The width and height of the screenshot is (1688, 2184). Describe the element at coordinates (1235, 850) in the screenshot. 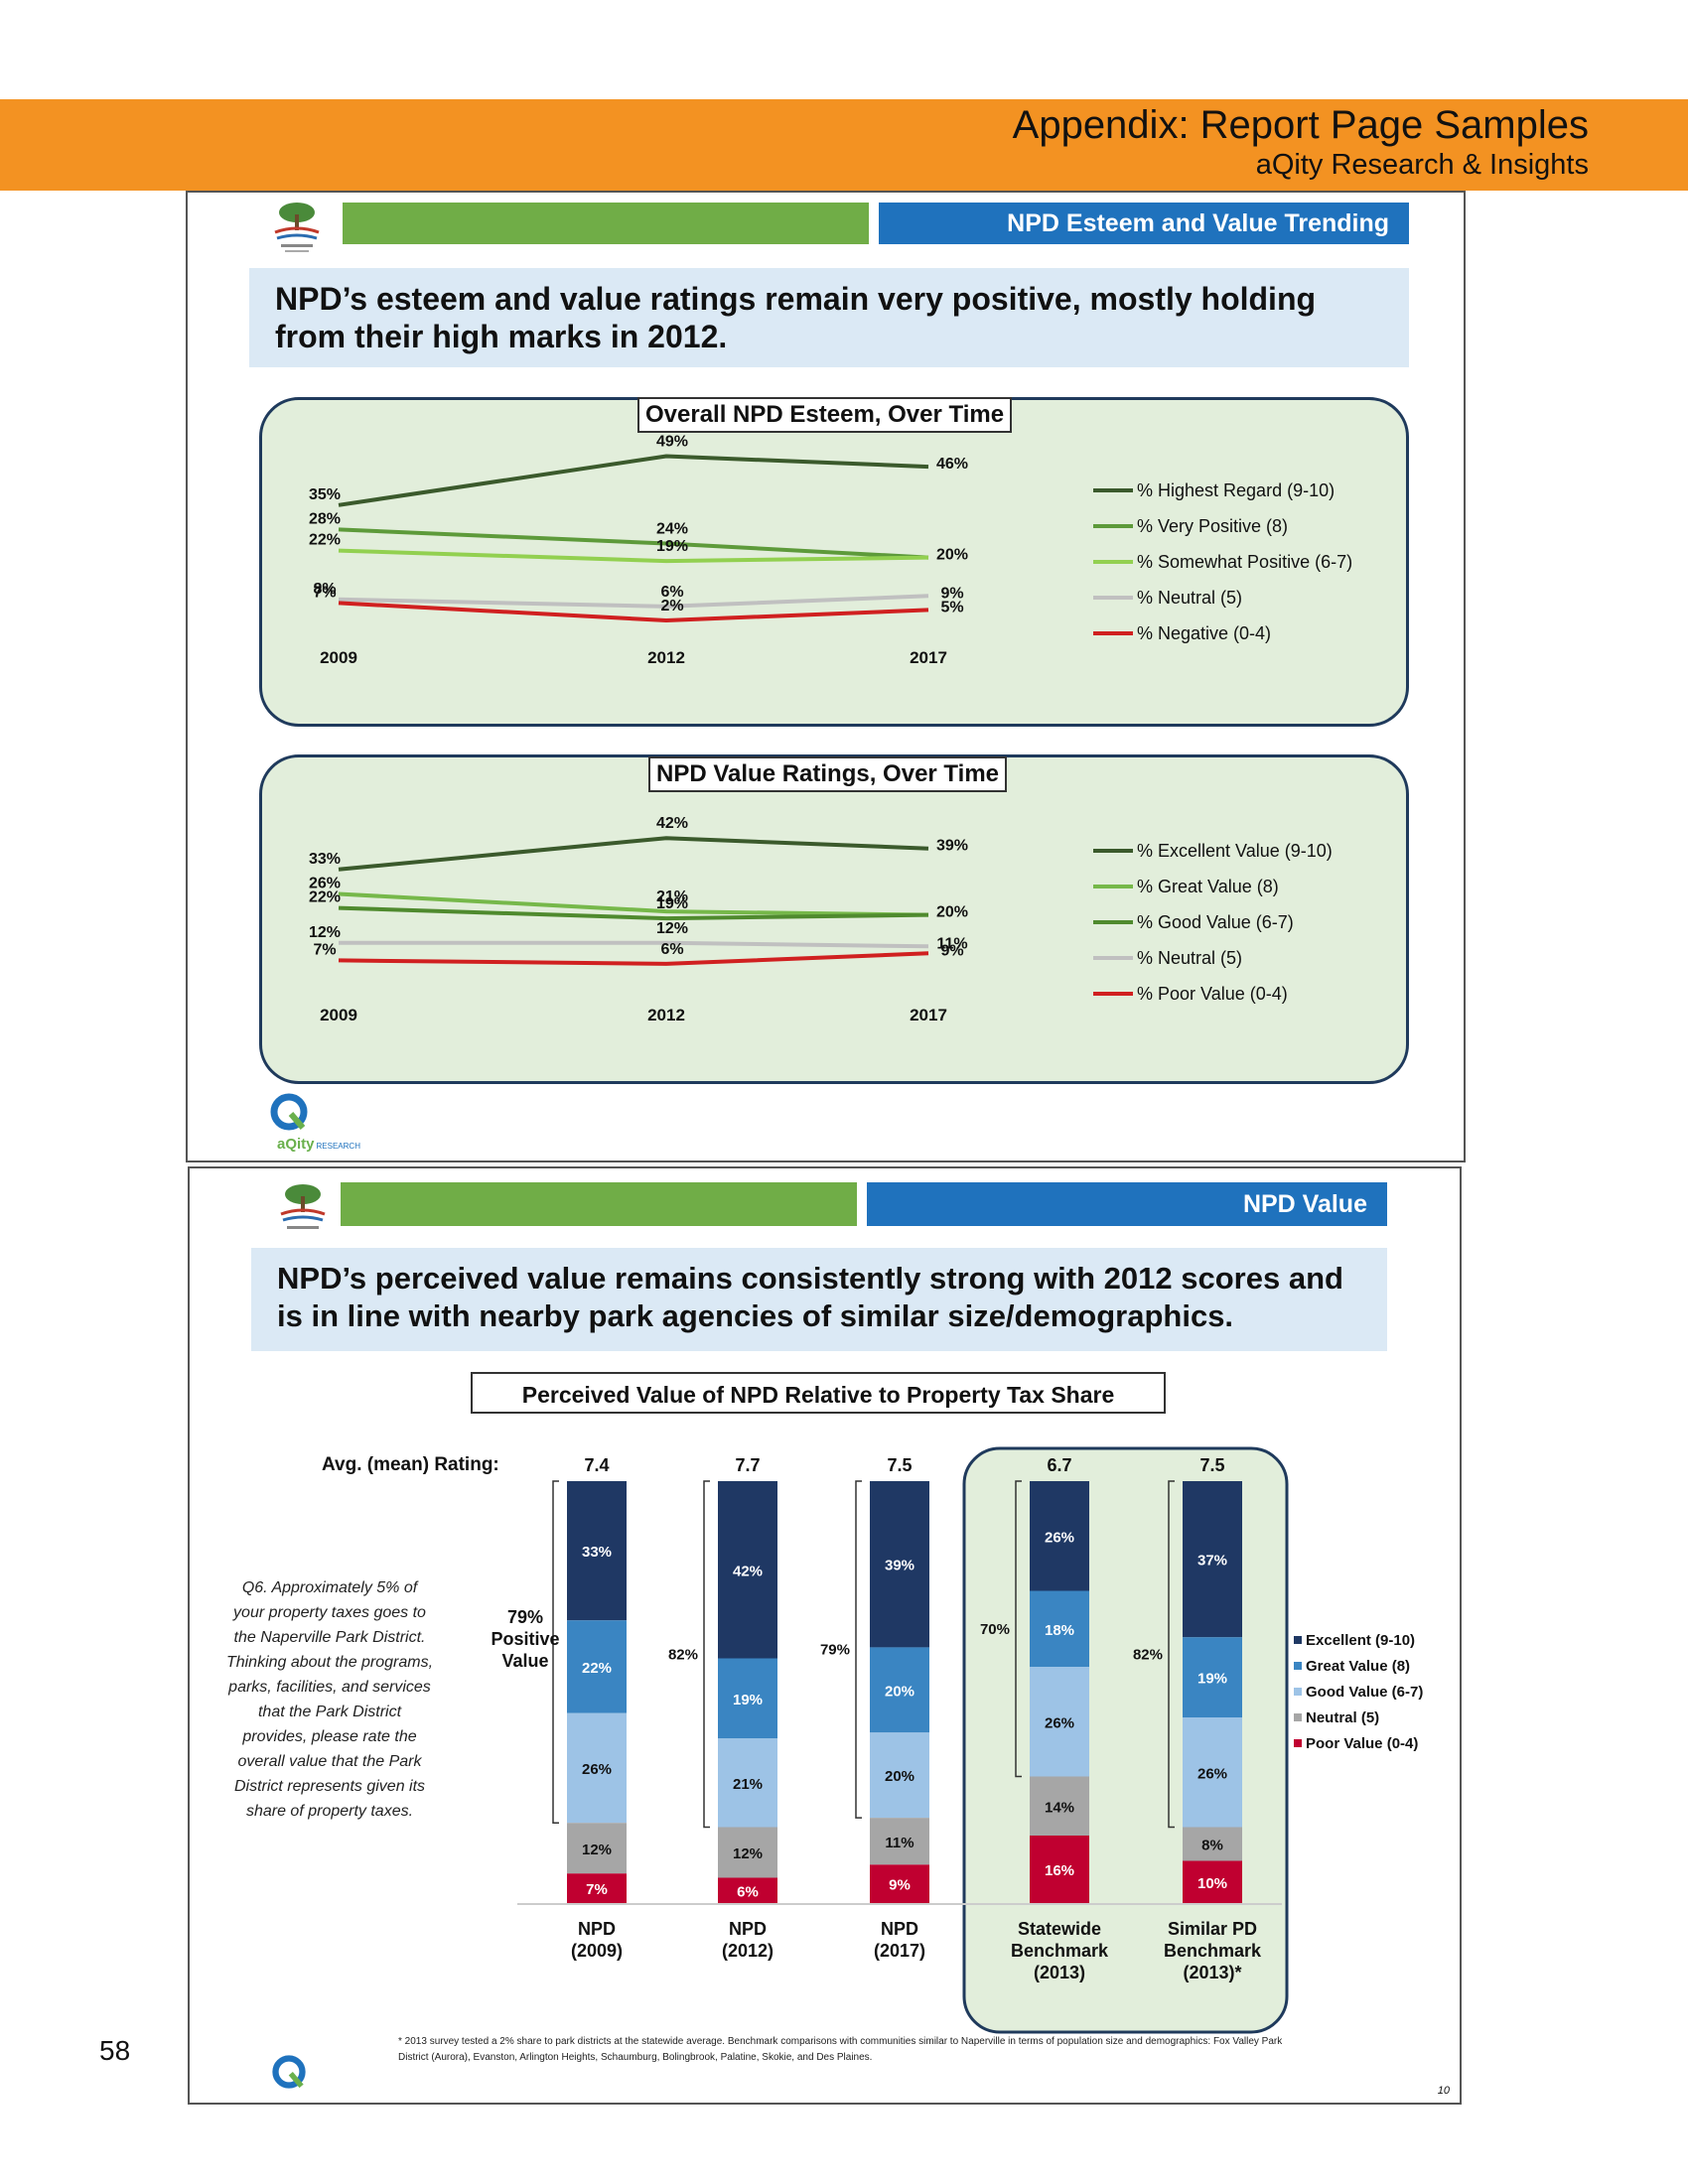

I see `value-legend-label: % Excellent Value (9-10)` at that location.